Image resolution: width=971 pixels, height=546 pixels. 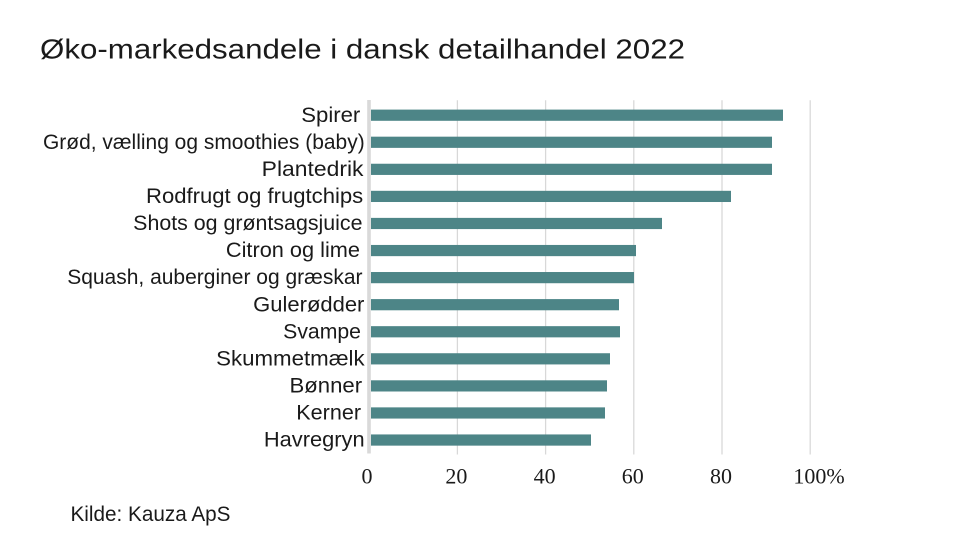 What do you see at coordinates (313, 169) in the screenshot?
I see `svg-text: Plantedrik` at bounding box center [313, 169].